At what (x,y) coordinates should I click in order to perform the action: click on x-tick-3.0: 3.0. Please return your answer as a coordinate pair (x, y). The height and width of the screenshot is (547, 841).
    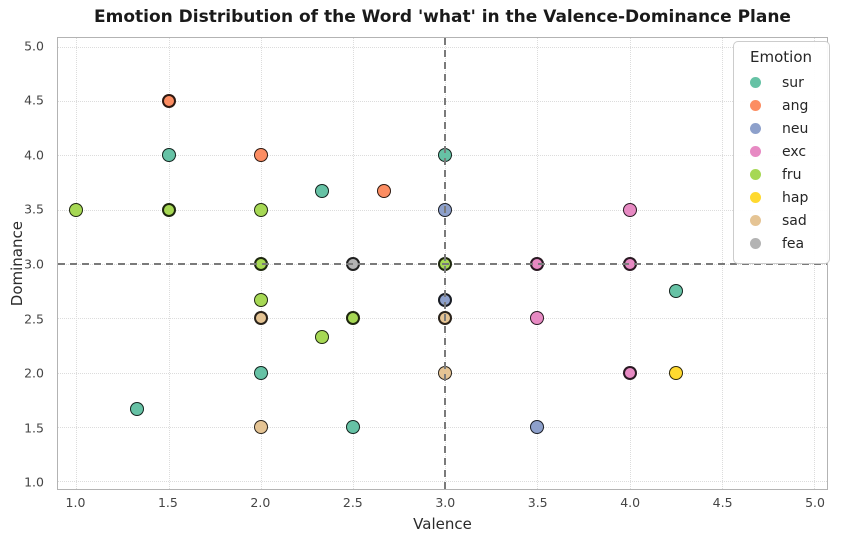
    Looking at the image, I should click on (445, 502).